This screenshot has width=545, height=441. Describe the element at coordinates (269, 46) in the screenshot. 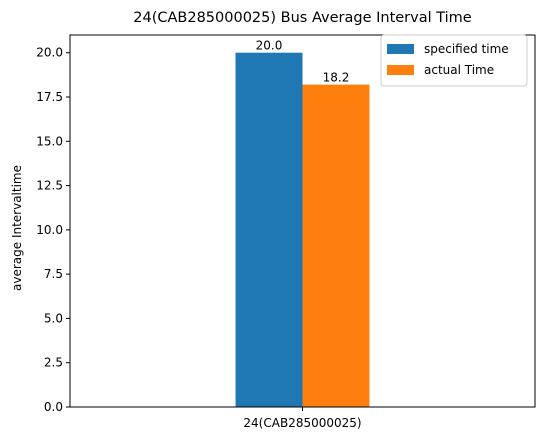

I see `bar-value-label: 20.0` at that location.